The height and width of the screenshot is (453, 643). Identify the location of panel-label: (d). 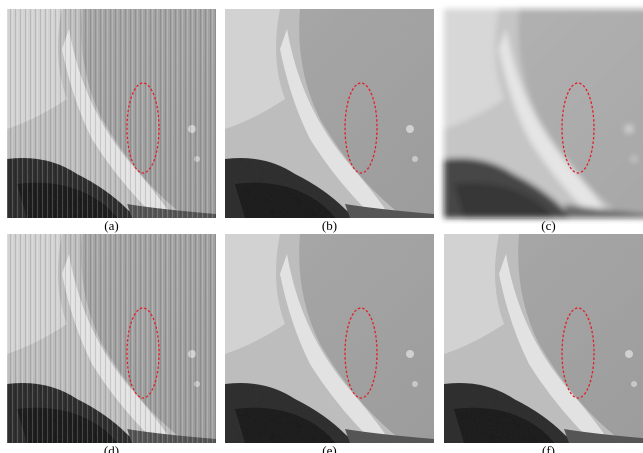
(111, 448).